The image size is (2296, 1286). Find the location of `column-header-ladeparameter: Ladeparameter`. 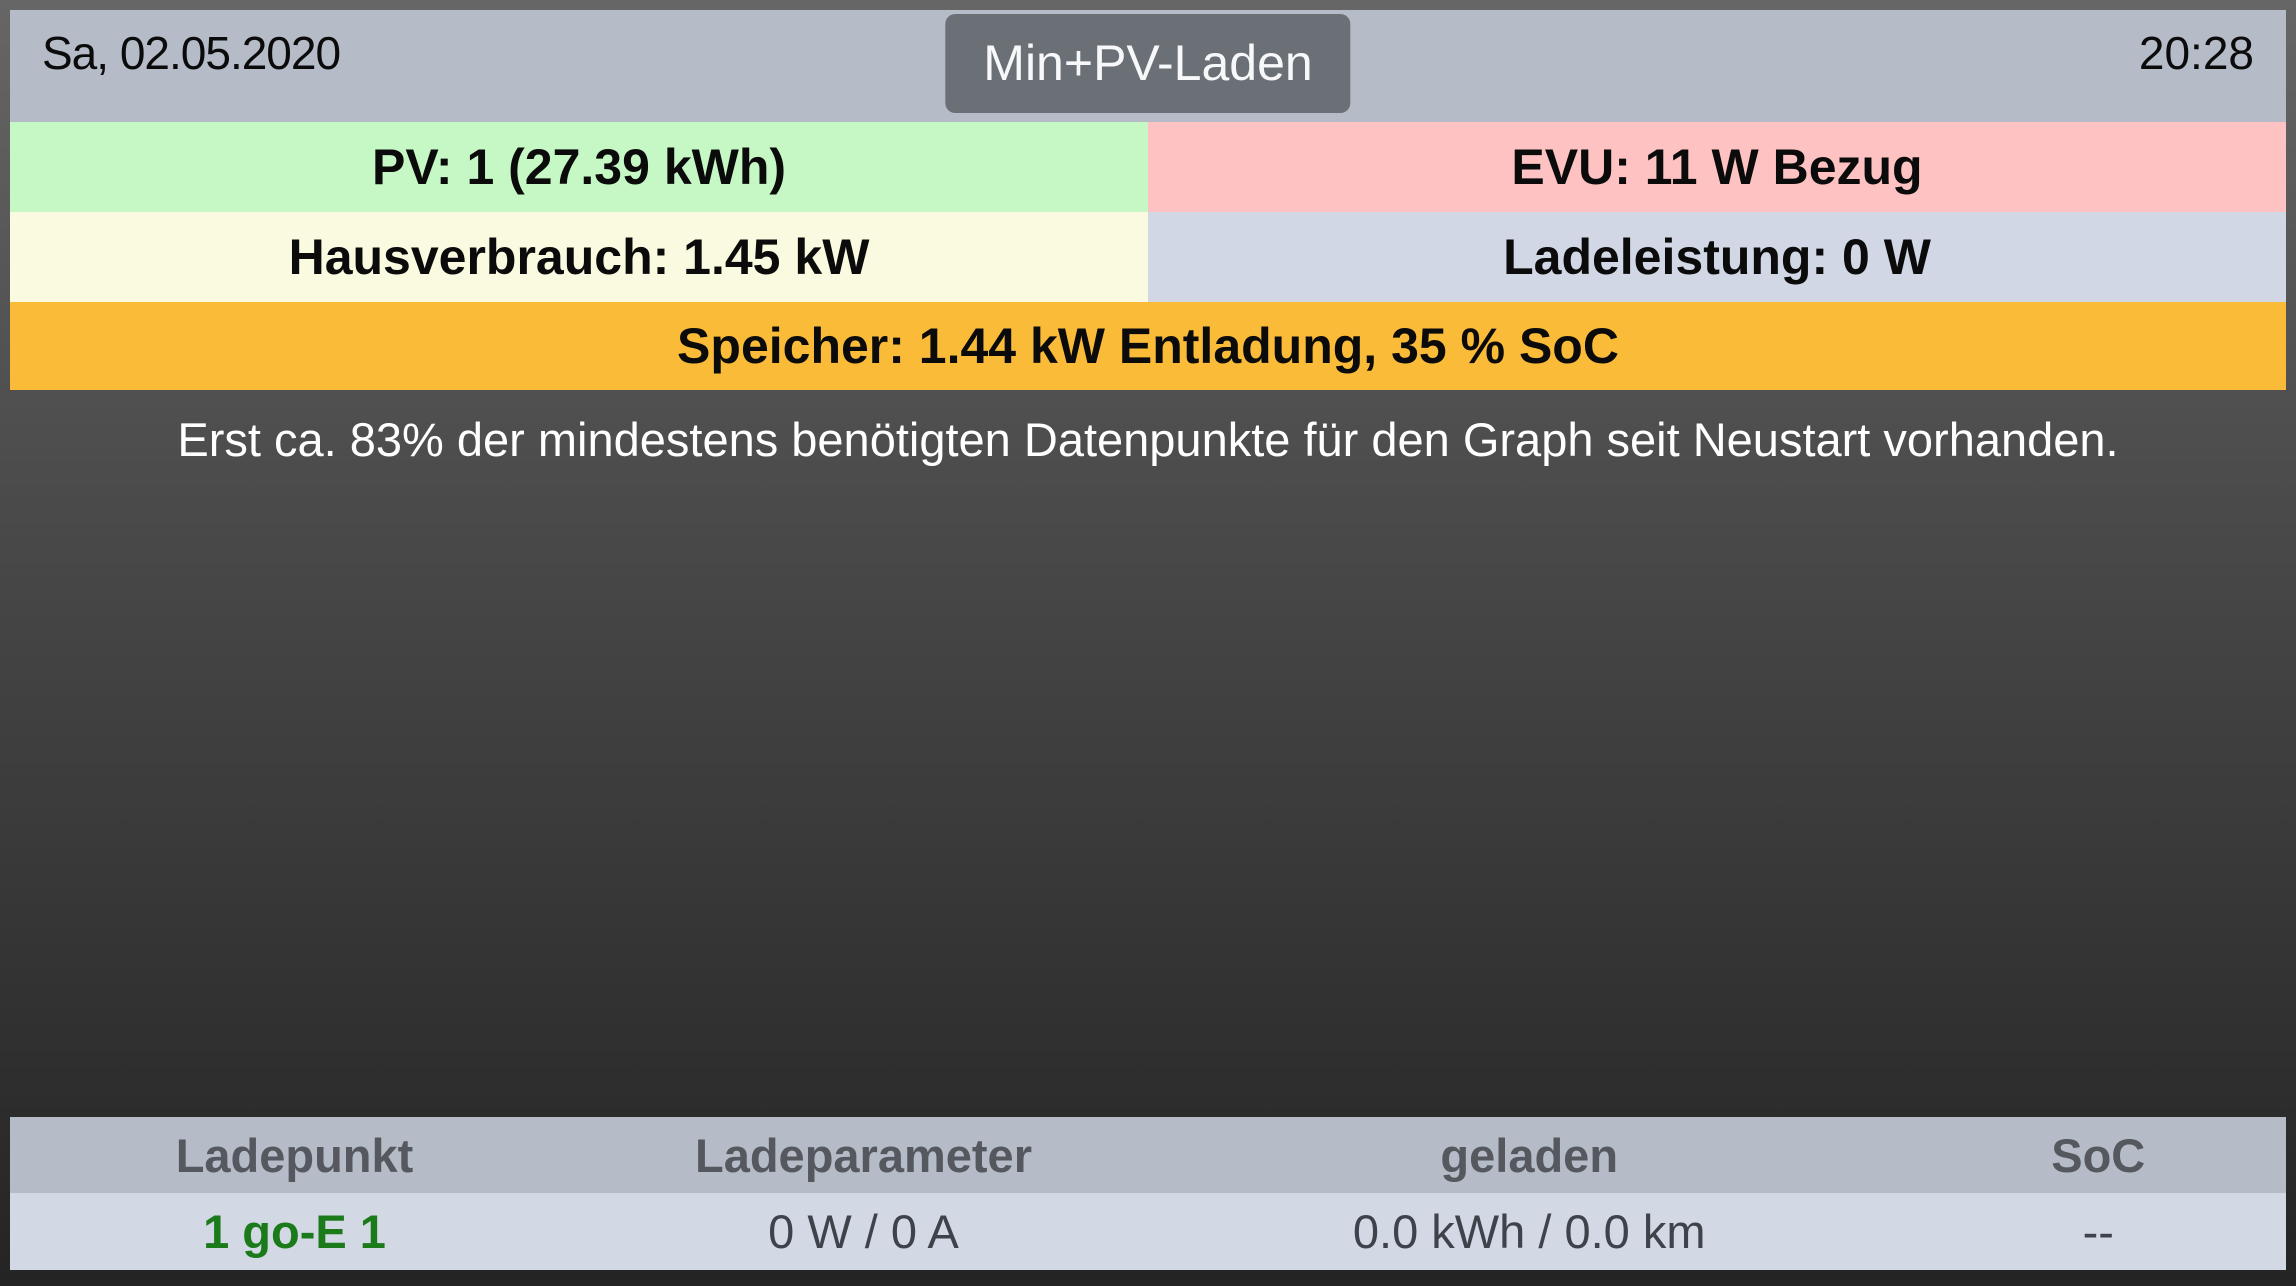

column-header-ladeparameter: Ladeparameter is located at coordinates (863, 1155).